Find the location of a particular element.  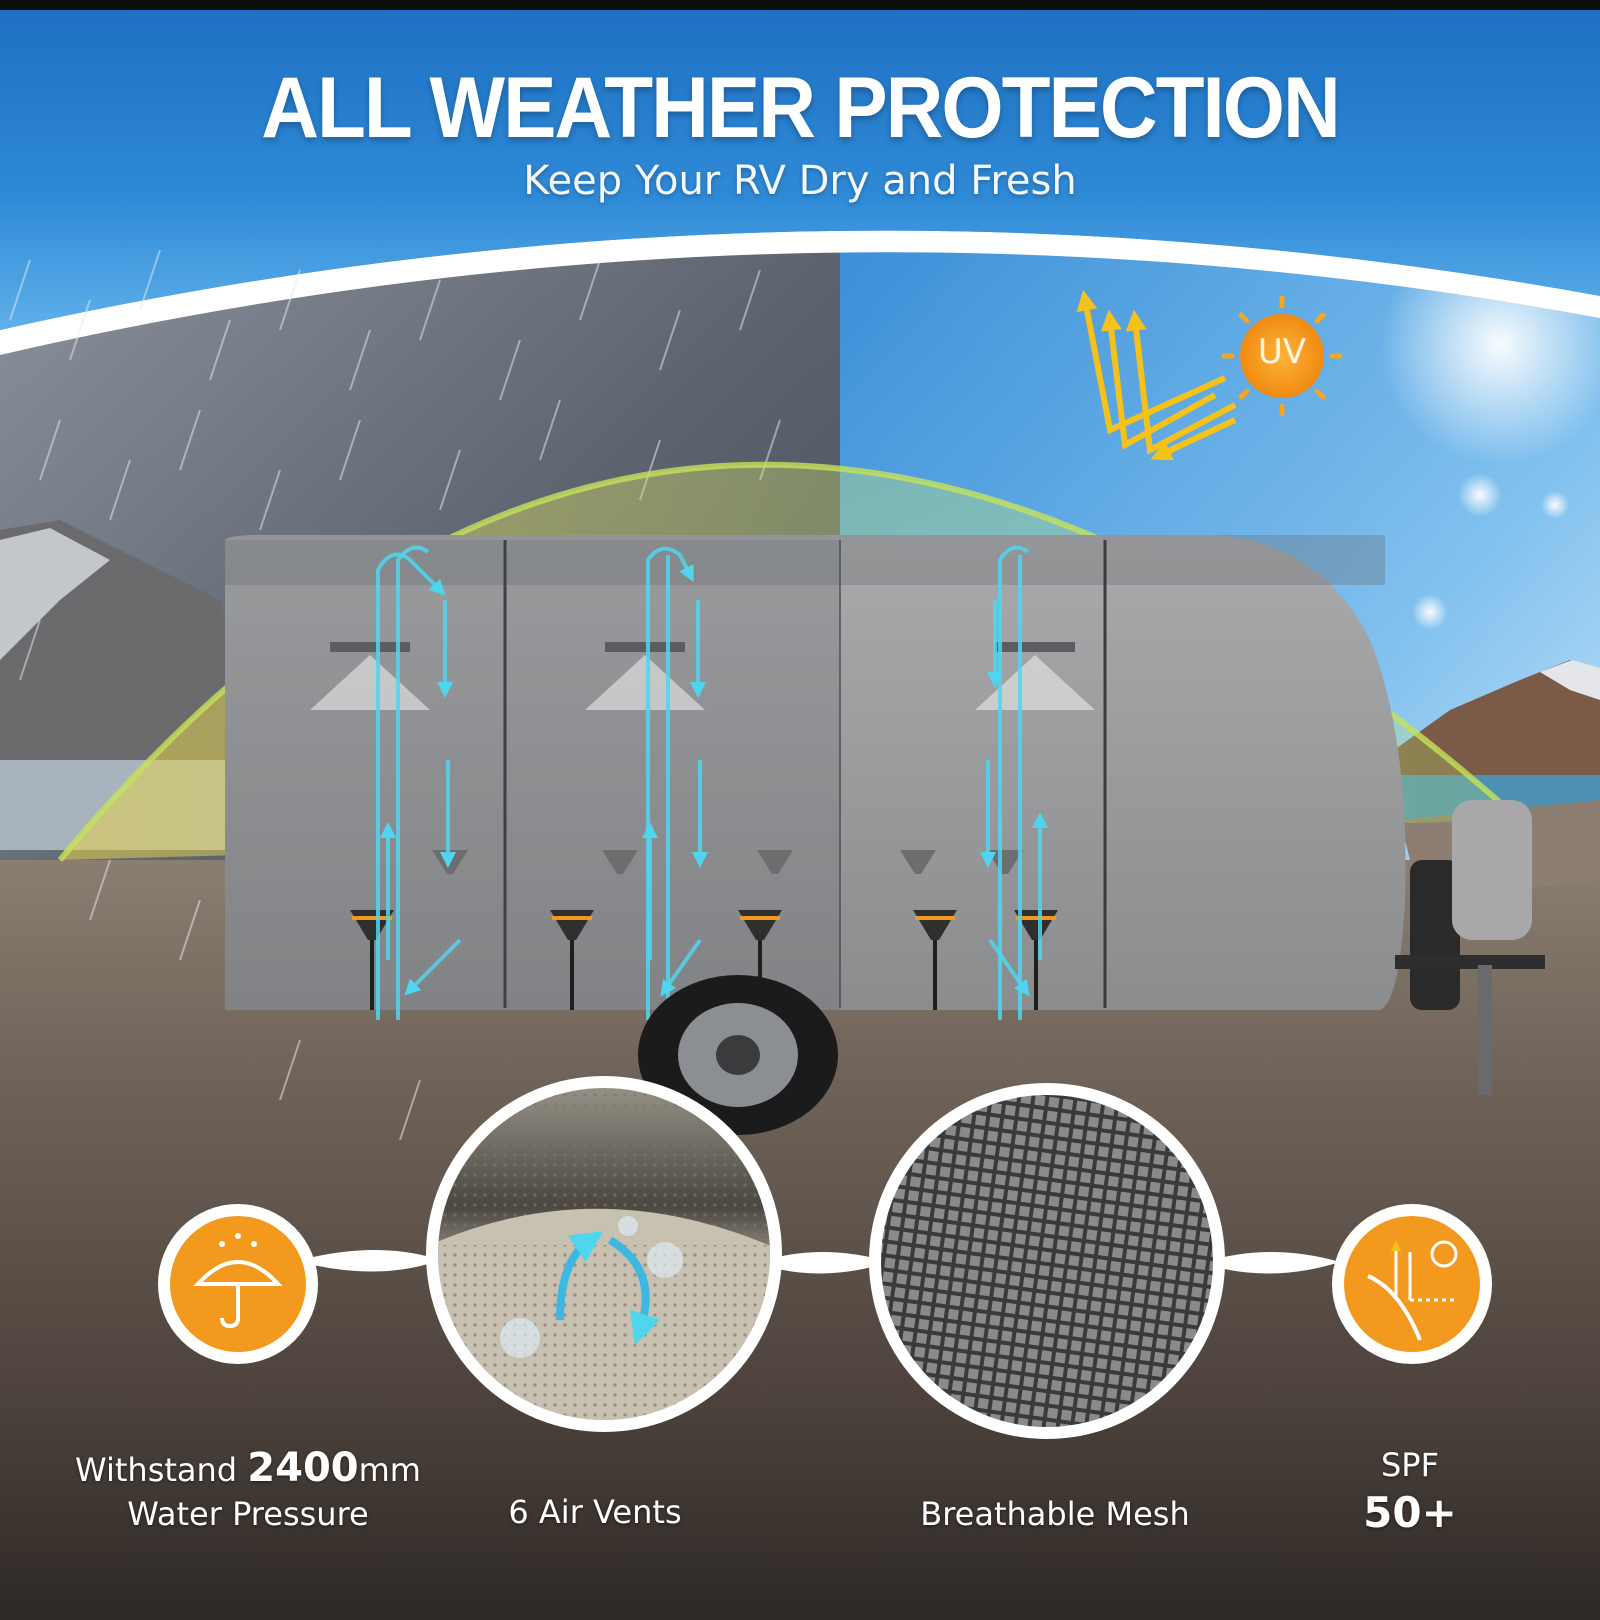

airflow-arrows is located at coordinates (712, 782).